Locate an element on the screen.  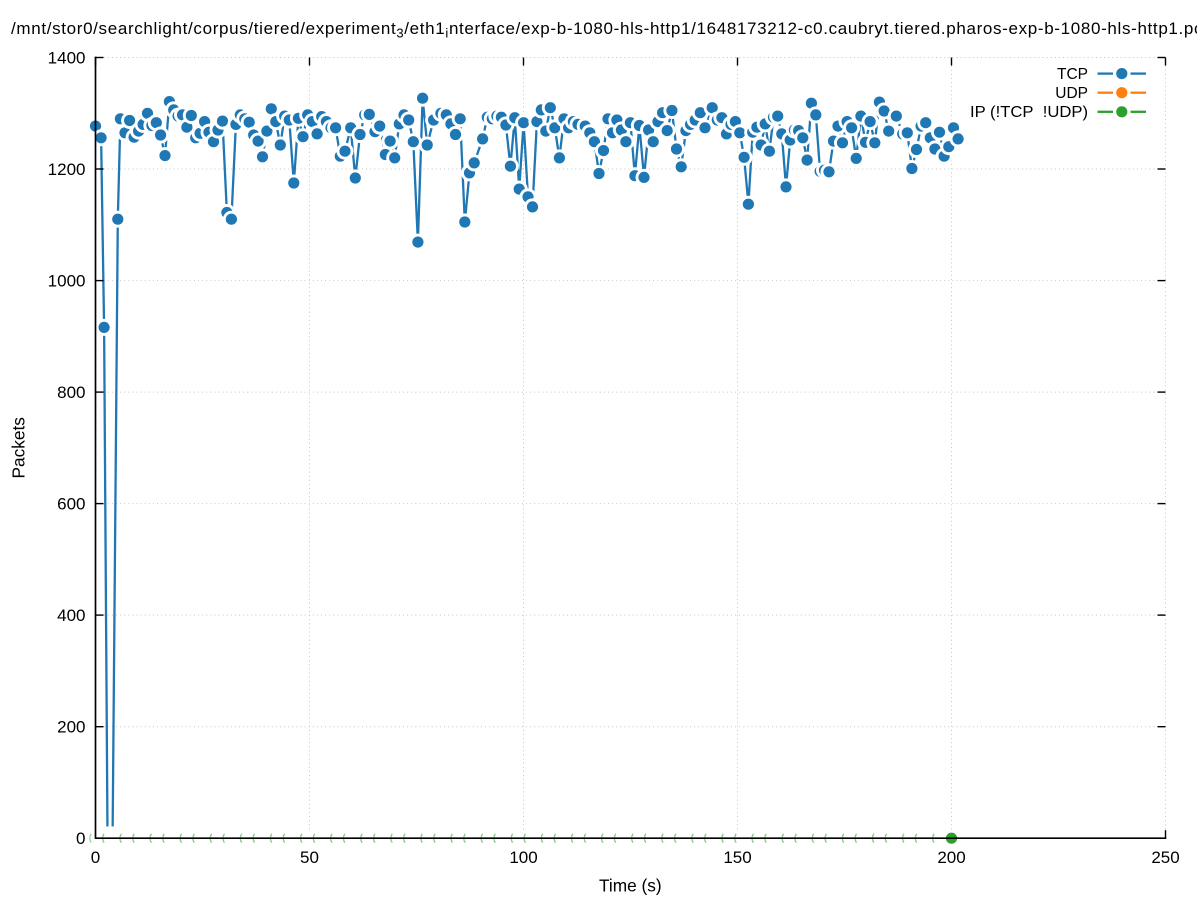
svg-text: 150 is located at coordinates (737, 857).